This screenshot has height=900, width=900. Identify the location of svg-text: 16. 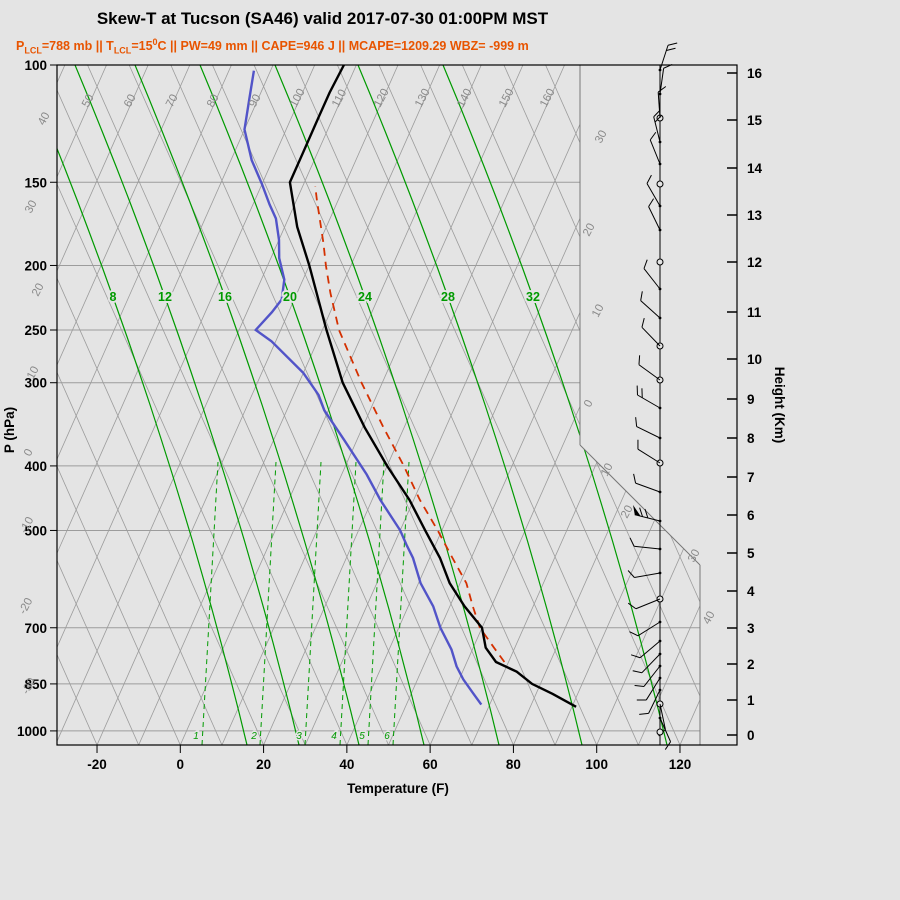
(755, 73).